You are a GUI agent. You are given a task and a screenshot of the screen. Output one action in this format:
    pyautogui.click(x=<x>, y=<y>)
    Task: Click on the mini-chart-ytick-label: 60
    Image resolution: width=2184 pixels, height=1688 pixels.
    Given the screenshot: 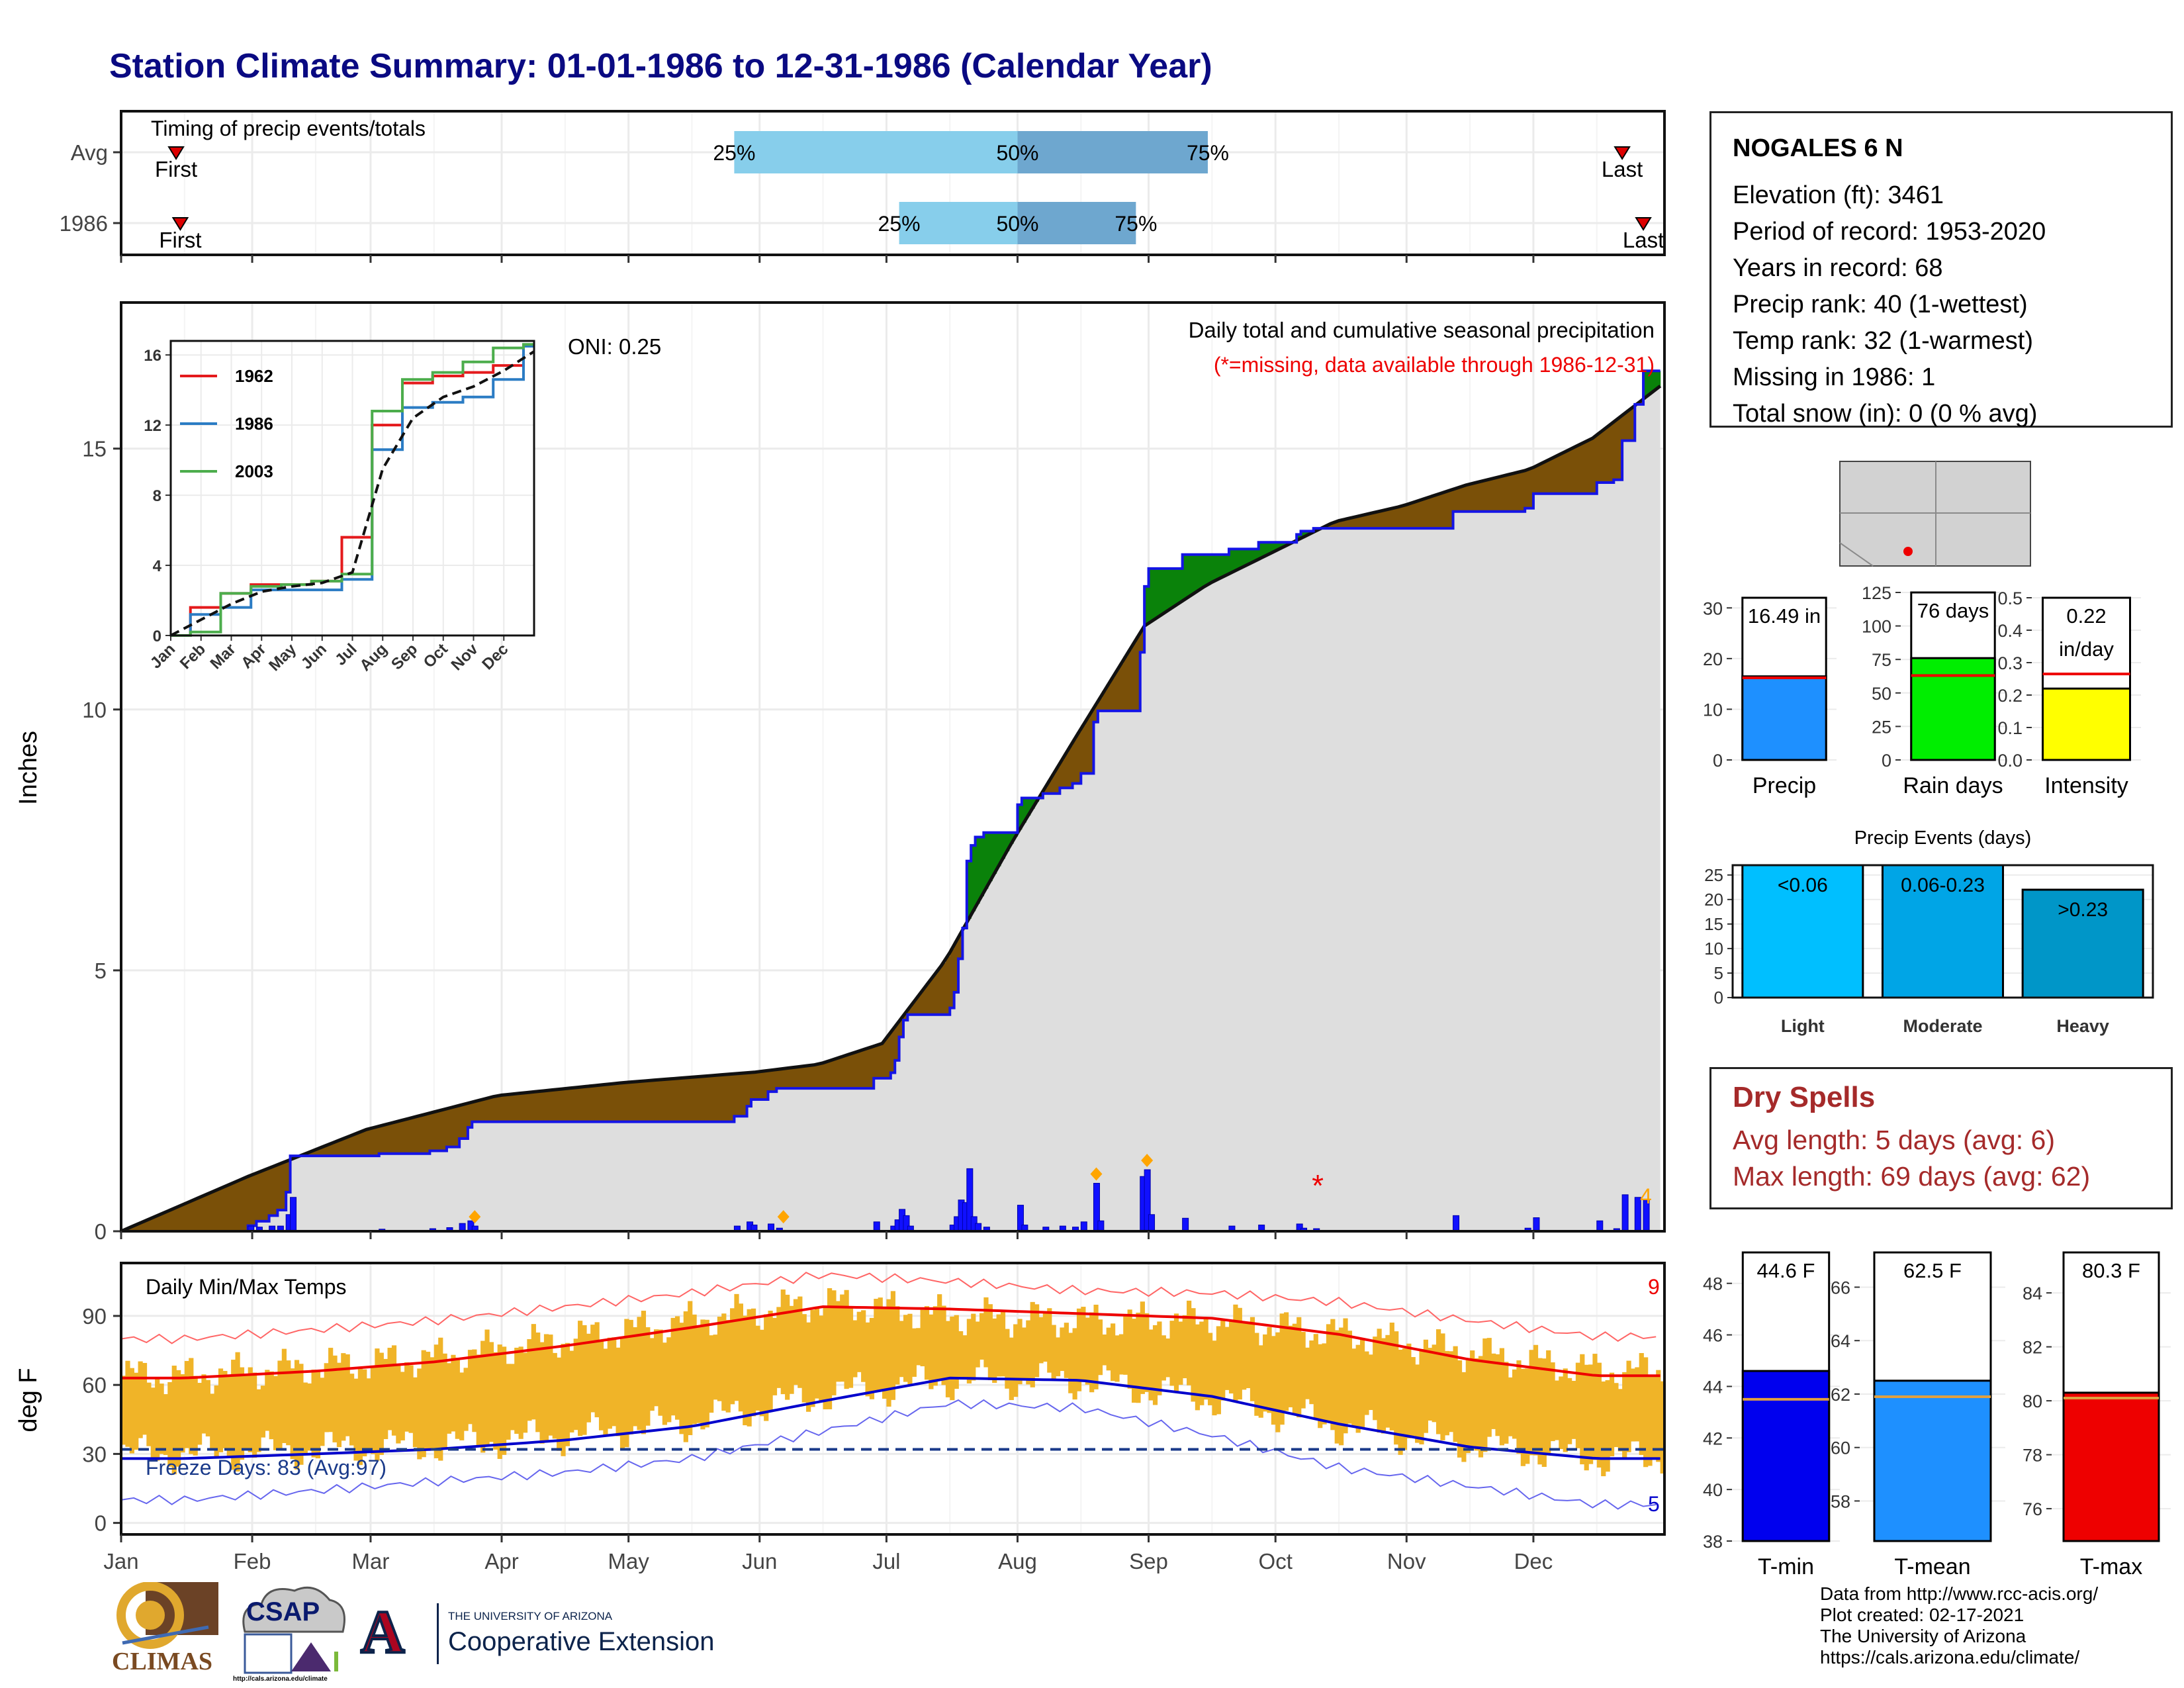 What is the action you would take?
    pyautogui.click(x=1840, y=1448)
    